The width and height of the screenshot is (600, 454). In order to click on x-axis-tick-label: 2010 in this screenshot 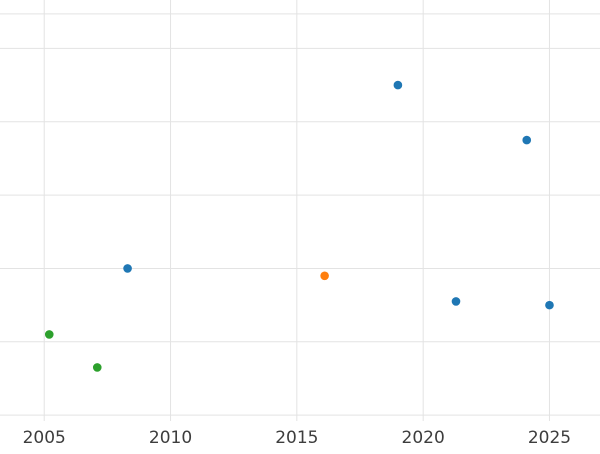, I will do `click(170, 438)`.